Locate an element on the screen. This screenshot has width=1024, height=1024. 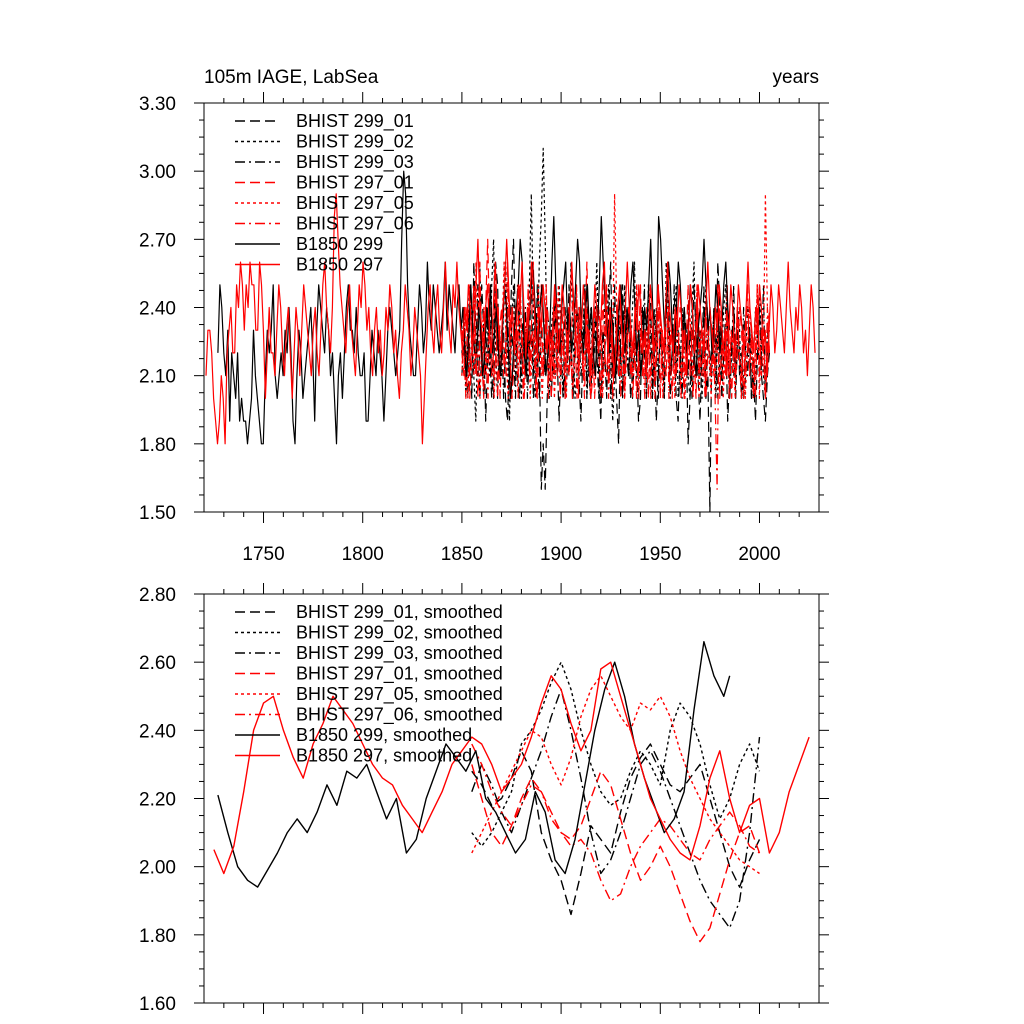
legend-label: BHIST 297_05 is located at coordinates (355, 203).